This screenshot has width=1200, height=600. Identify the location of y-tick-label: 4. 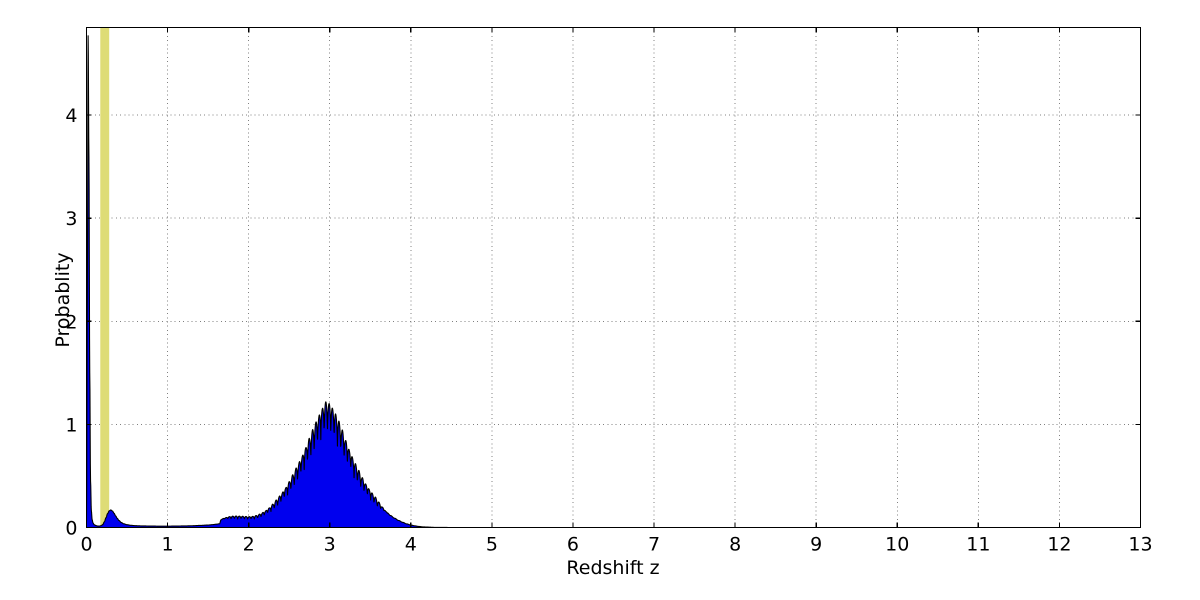
(71, 116).